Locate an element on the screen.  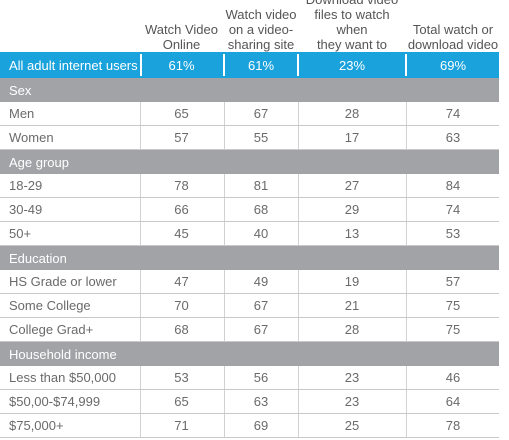
row-value: 69 is located at coordinates (261, 425).